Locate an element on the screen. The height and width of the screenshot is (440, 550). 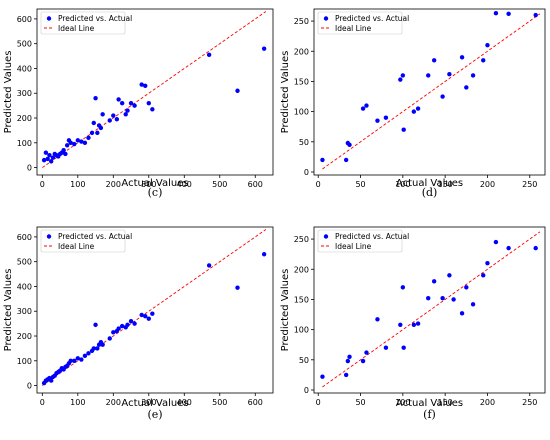
y-tick-label: 250 is located at coordinates (301, 239).